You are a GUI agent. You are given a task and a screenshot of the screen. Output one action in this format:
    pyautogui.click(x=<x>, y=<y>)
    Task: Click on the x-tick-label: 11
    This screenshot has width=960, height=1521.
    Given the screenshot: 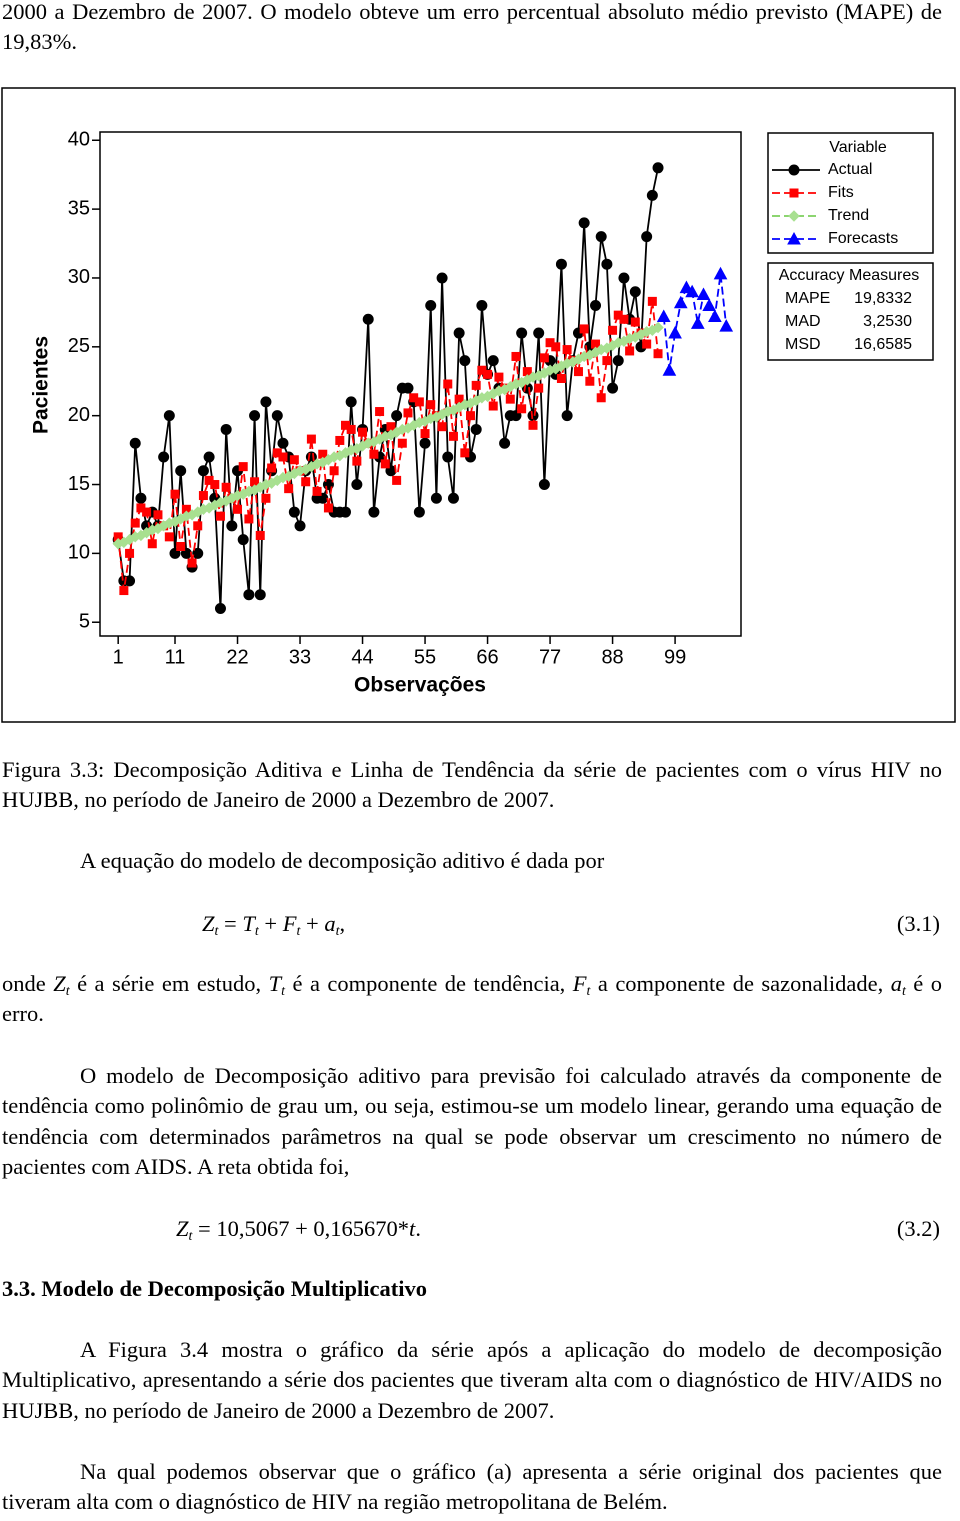 What is the action you would take?
    pyautogui.click(x=175, y=657)
    